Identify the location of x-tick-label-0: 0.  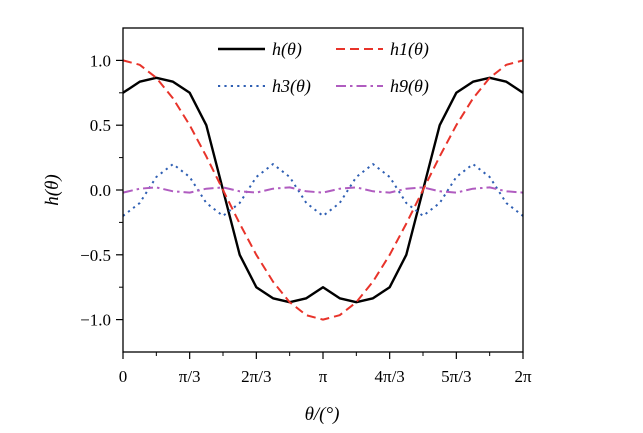
(123, 376).